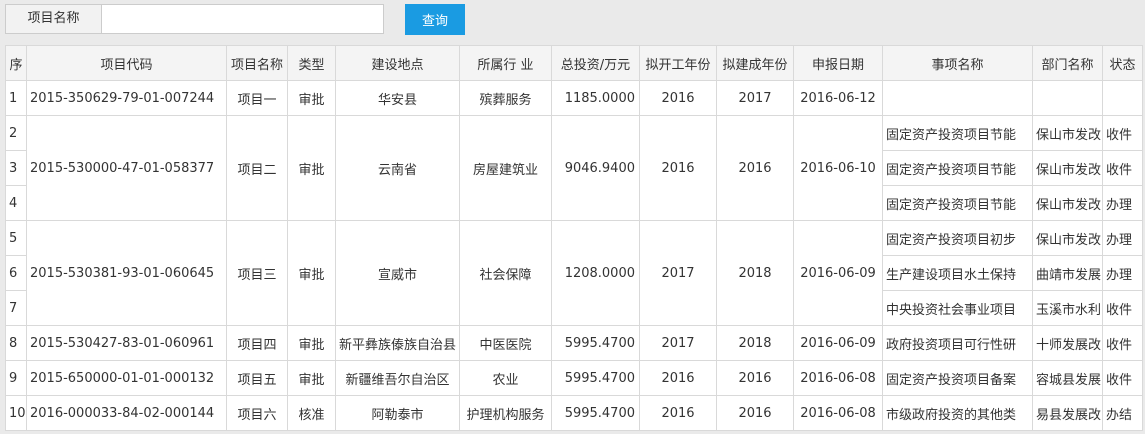 The height and width of the screenshot is (434, 1145). I want to click on search-bar: 项目名称 查询, so click(572, 22).